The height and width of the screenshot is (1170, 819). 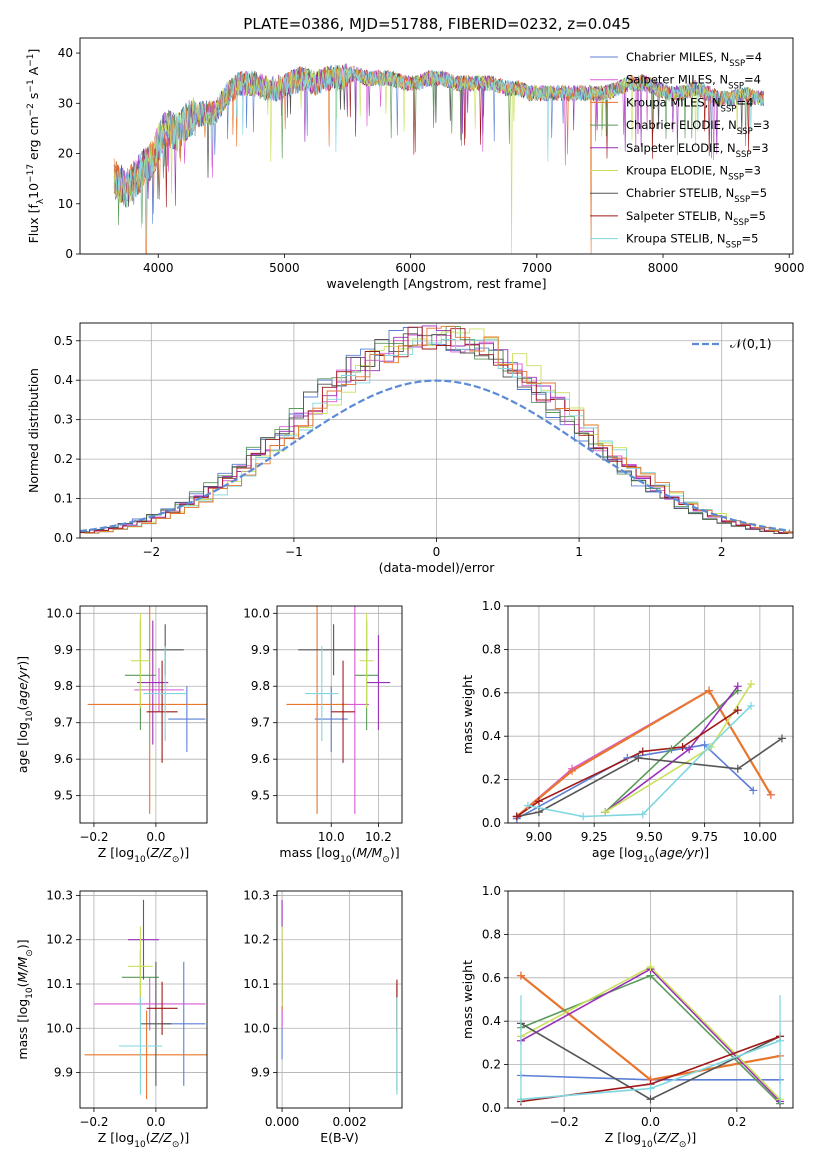 I want to click on legend-label: Chabrier MILES, NSSP=4, so click(x=694, y=59).